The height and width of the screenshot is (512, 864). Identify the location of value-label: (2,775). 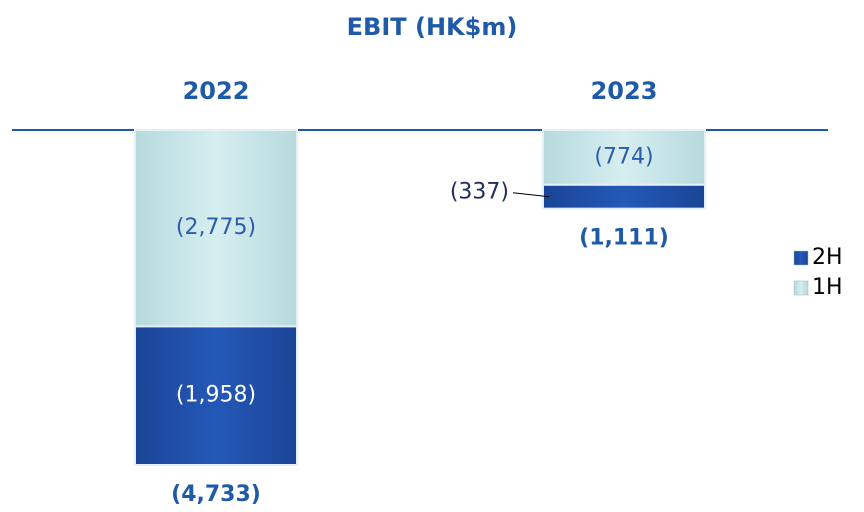
(216, 227).